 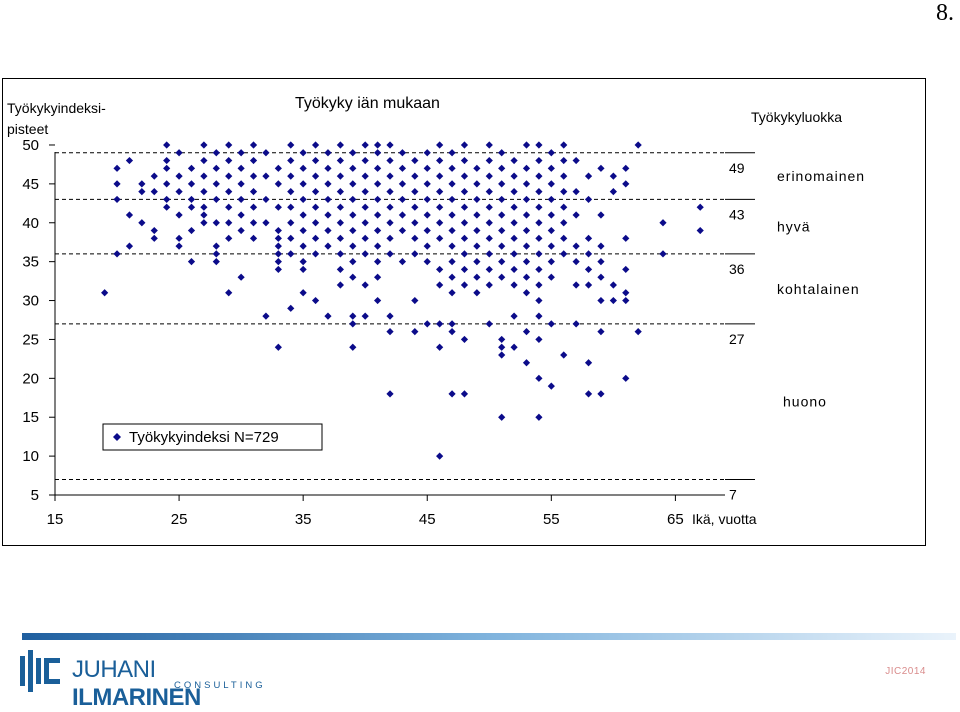 I want to click on legend-marker, so click(x=117, y=437).